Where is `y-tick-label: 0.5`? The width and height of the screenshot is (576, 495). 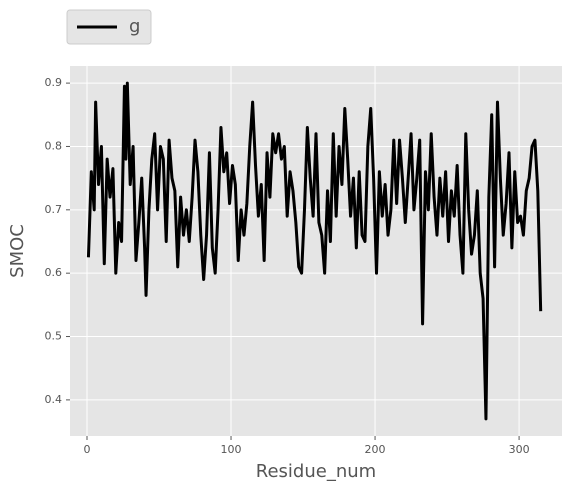
y-tick-label: 0.5 is located at coordinates (54, 336).